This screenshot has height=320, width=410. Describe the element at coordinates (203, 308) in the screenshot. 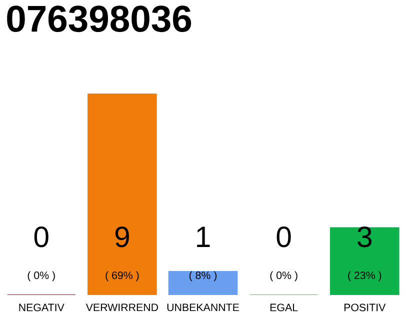

I see `x-tick-label: UNBEKANNTE` at that location.